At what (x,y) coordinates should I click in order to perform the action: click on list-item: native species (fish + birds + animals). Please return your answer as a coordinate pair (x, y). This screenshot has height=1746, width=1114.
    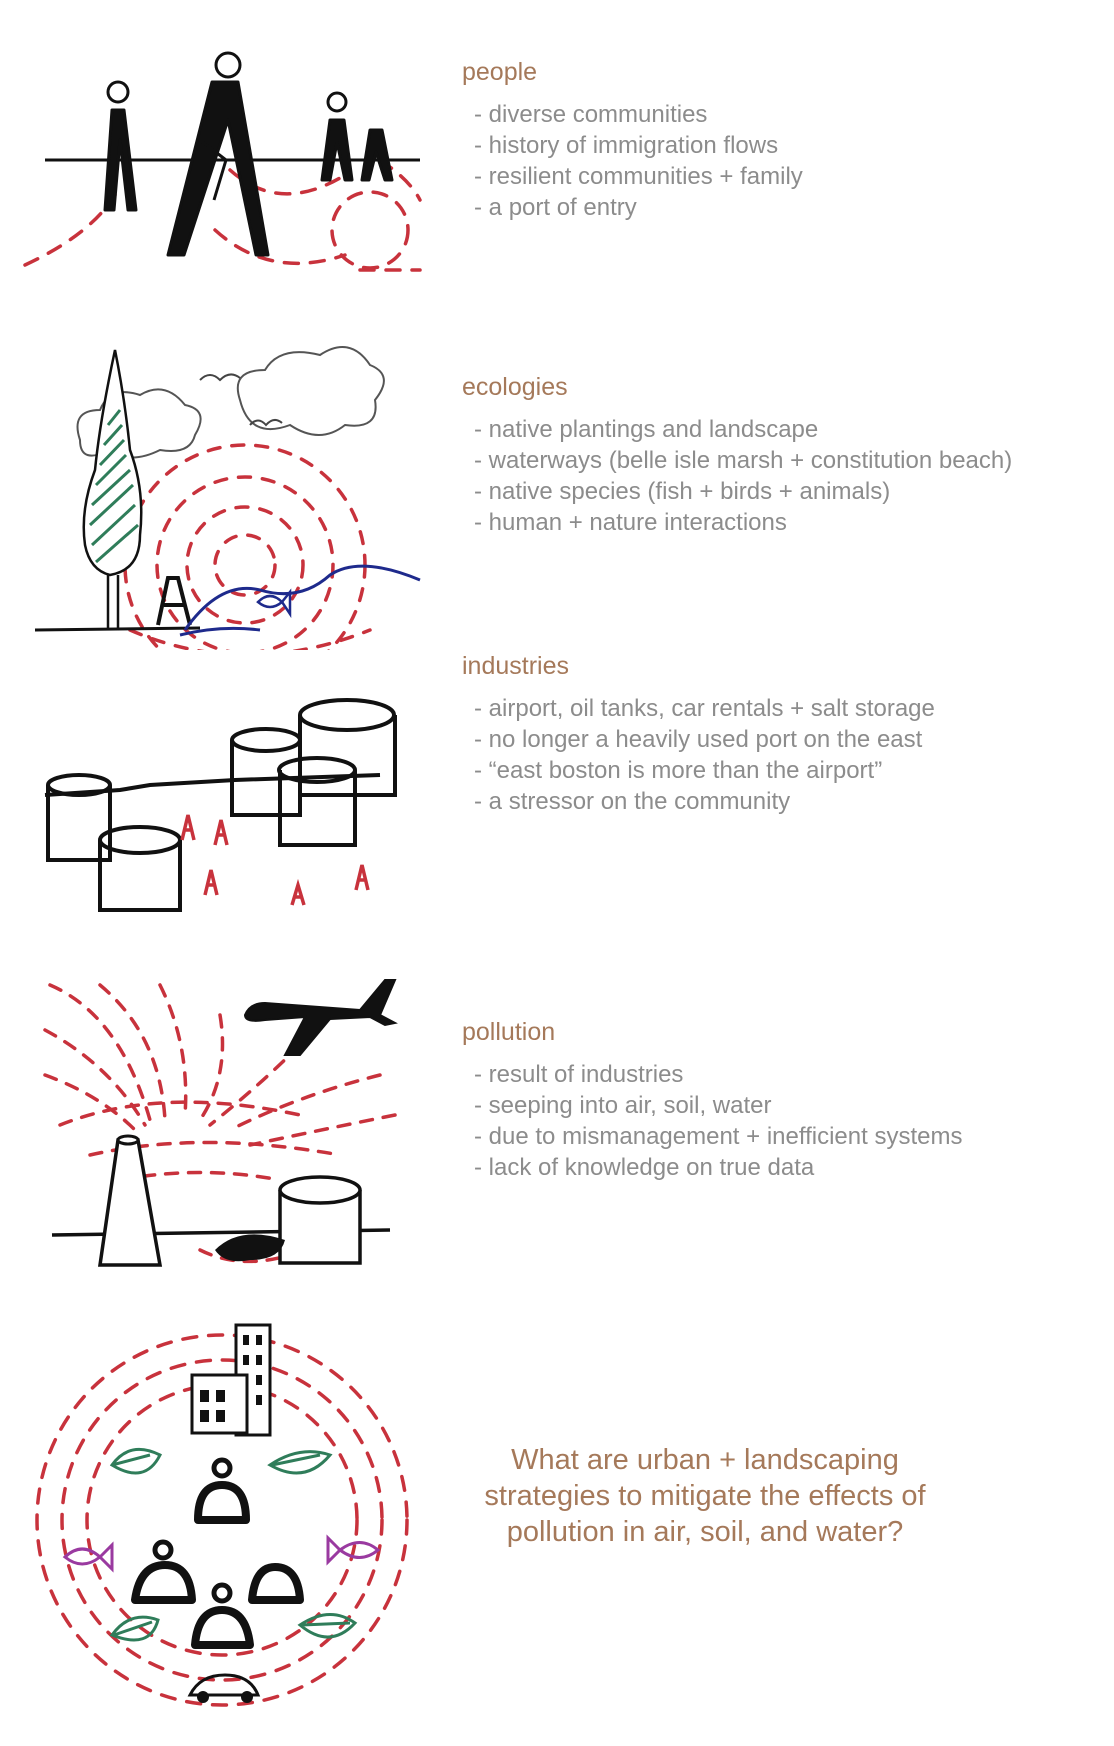
    Looking at the image, I should click on (788, 491).